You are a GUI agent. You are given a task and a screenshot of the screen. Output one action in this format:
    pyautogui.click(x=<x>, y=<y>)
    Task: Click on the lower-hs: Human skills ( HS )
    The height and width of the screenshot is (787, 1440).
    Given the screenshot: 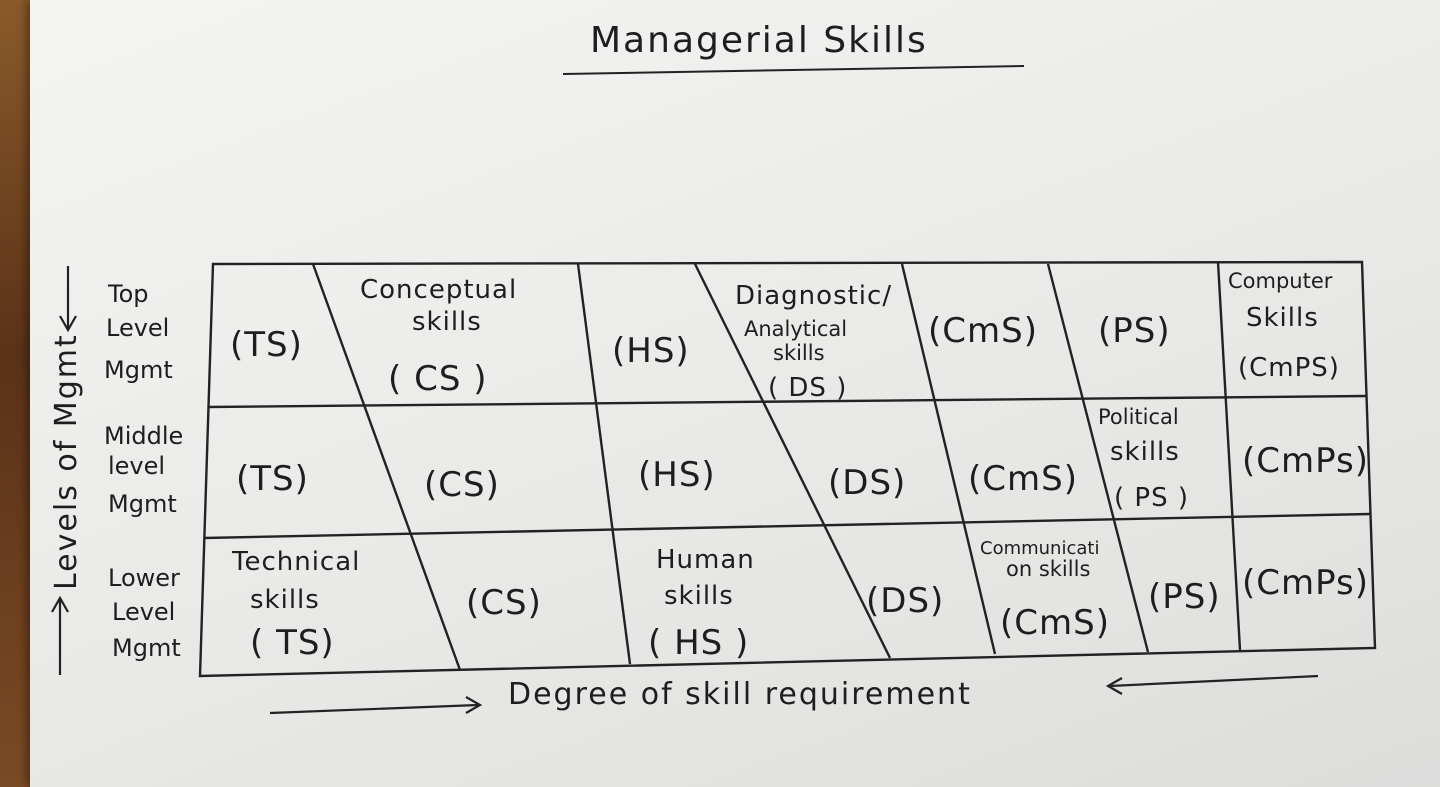 What is the action you would take?
    pyautogui.click(x=701, y=604)
    